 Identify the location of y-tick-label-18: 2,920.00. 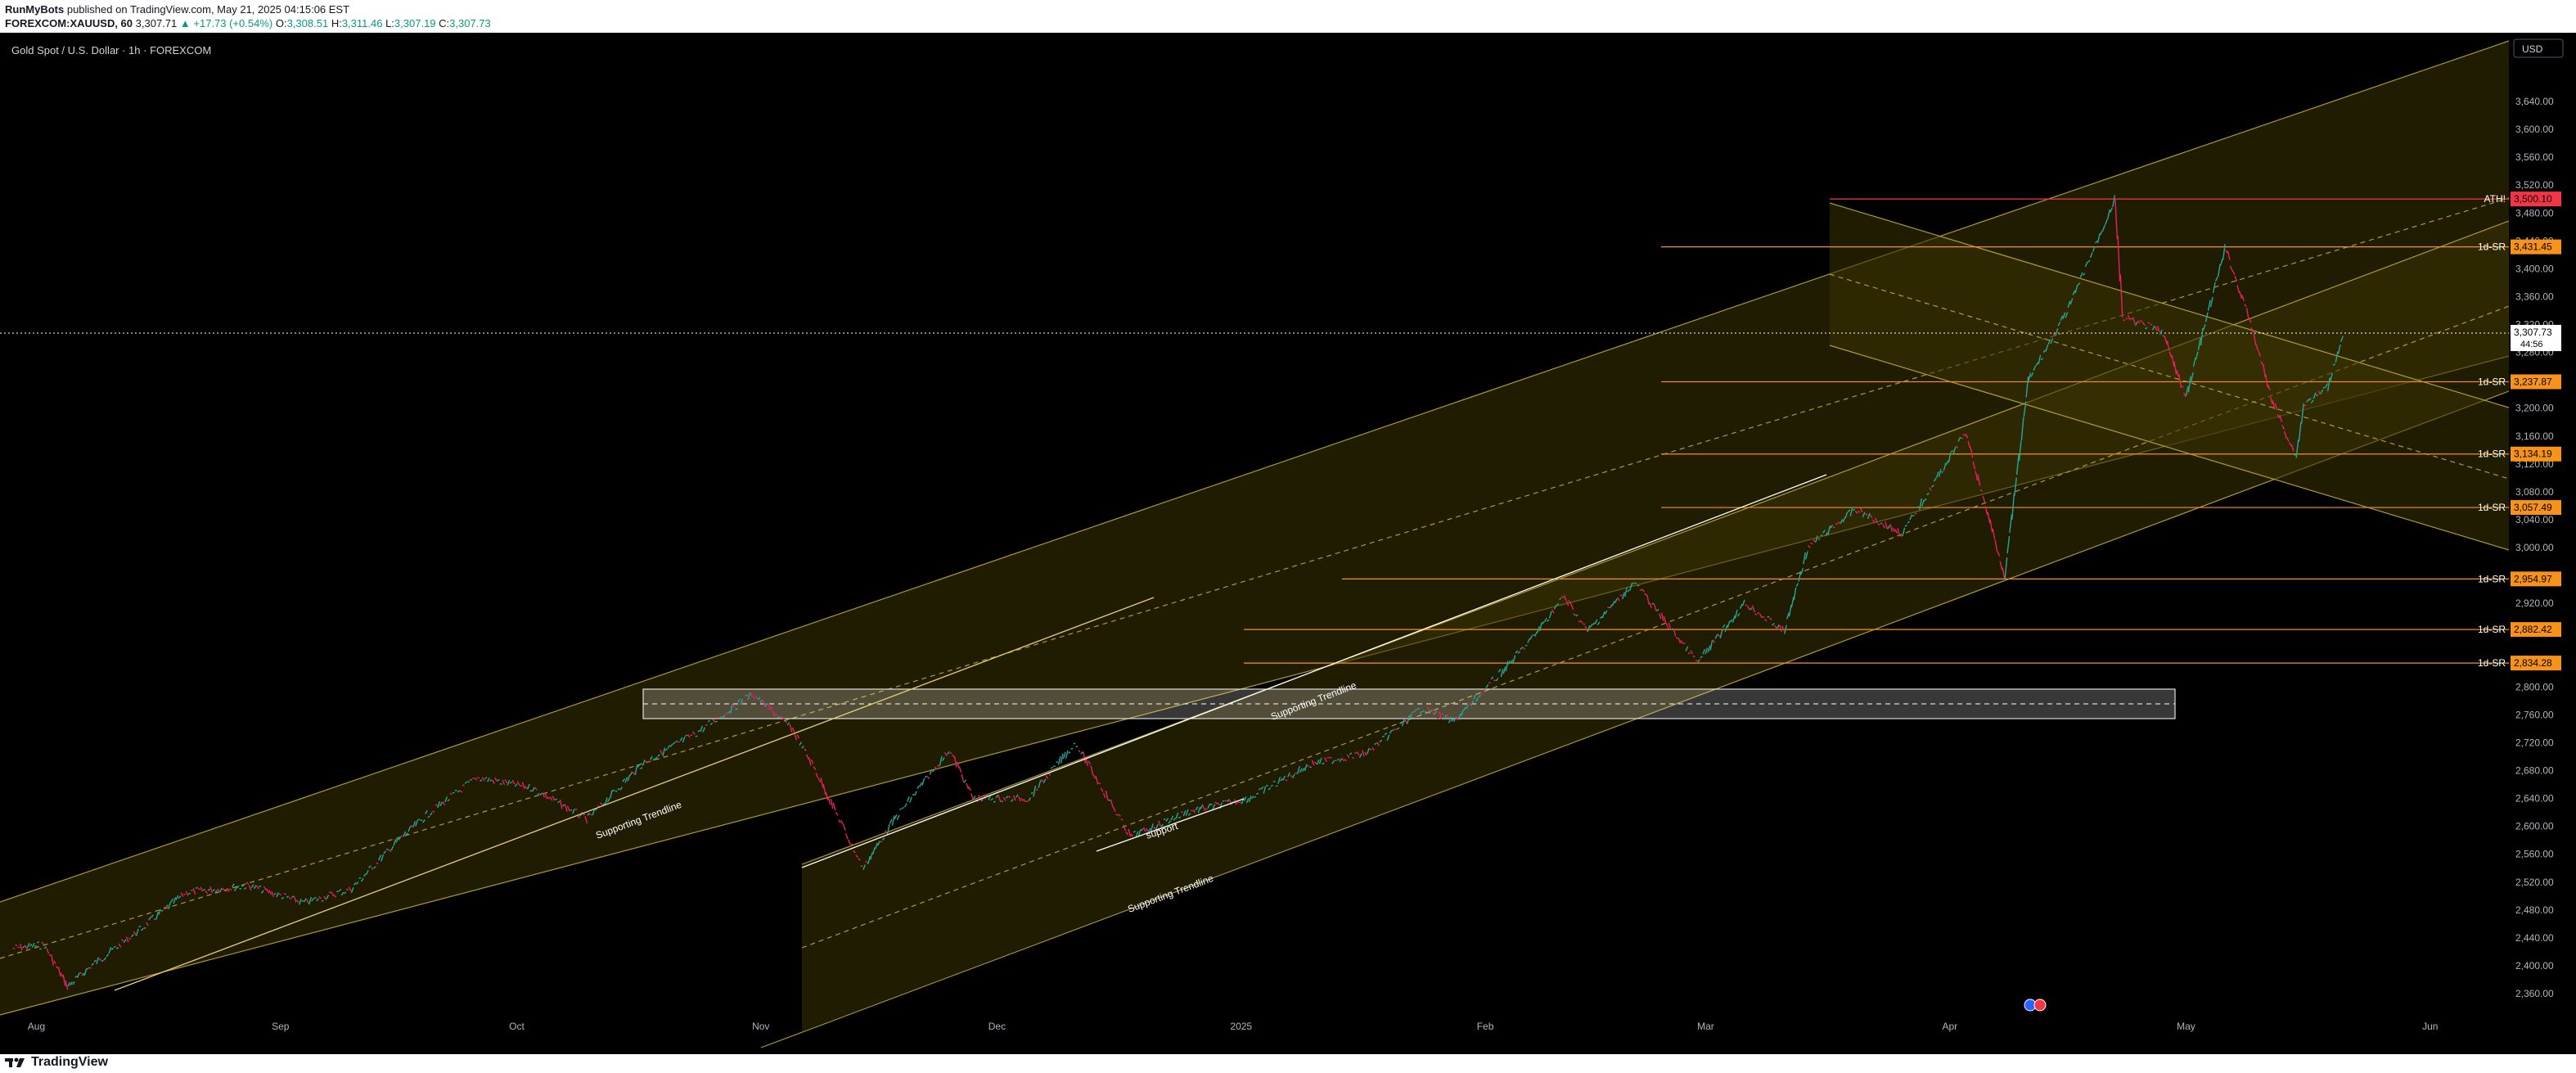
(2534, 603).